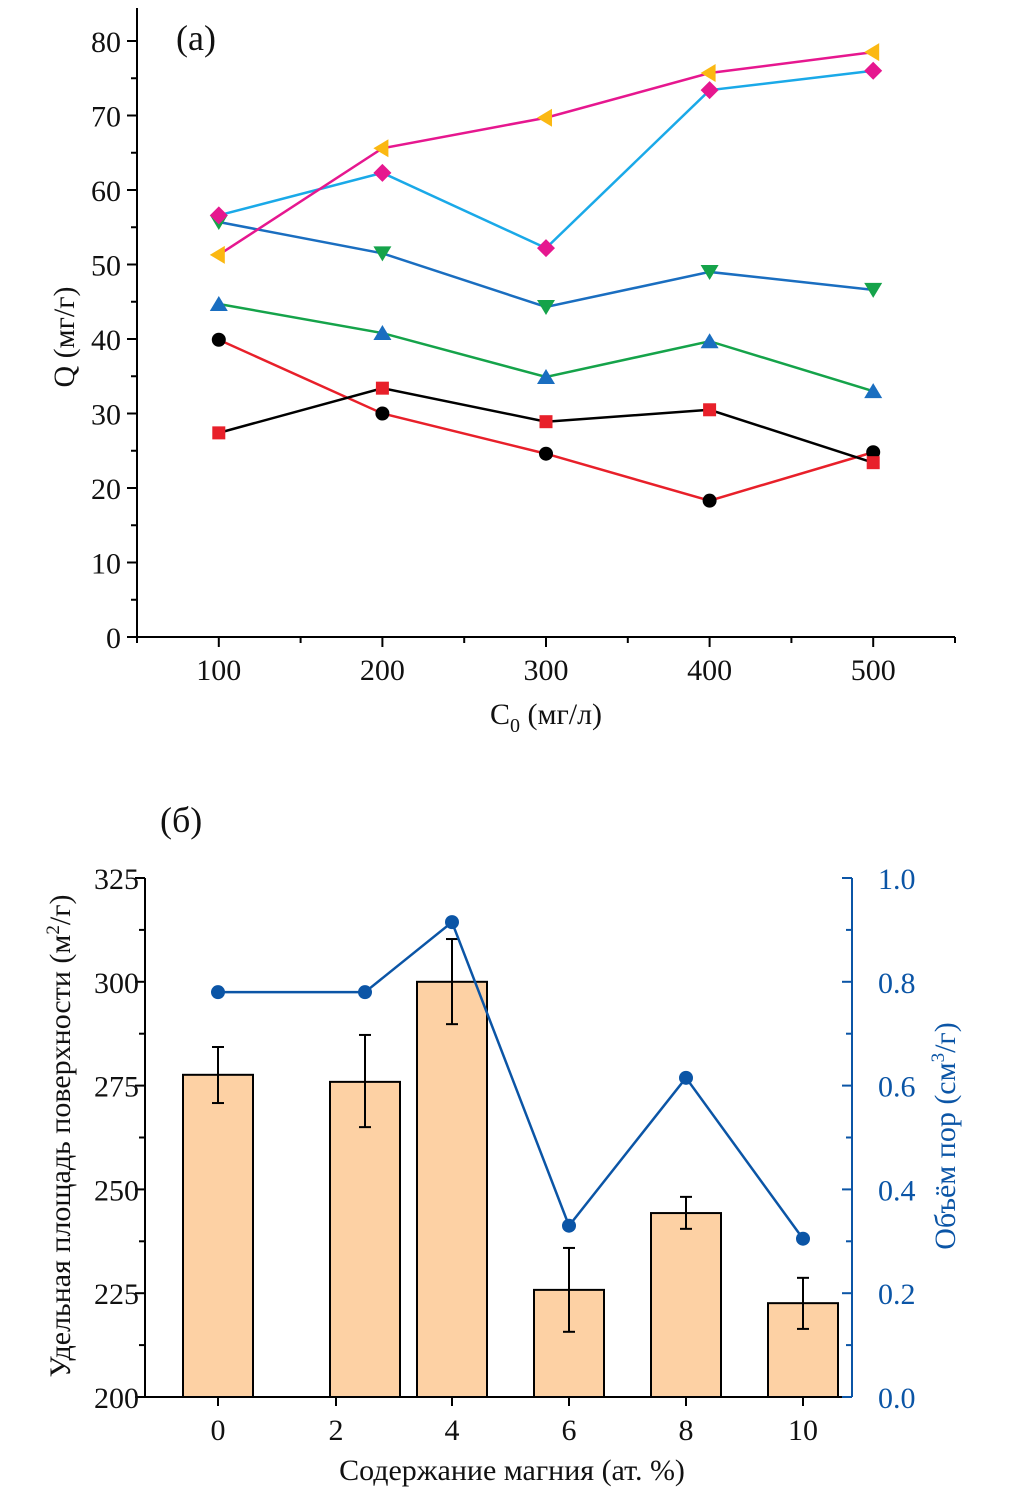 The height and width of the screenshot is (1496, 1011). I want to click on x-tick-label-b: 4, so click(452, 1430).